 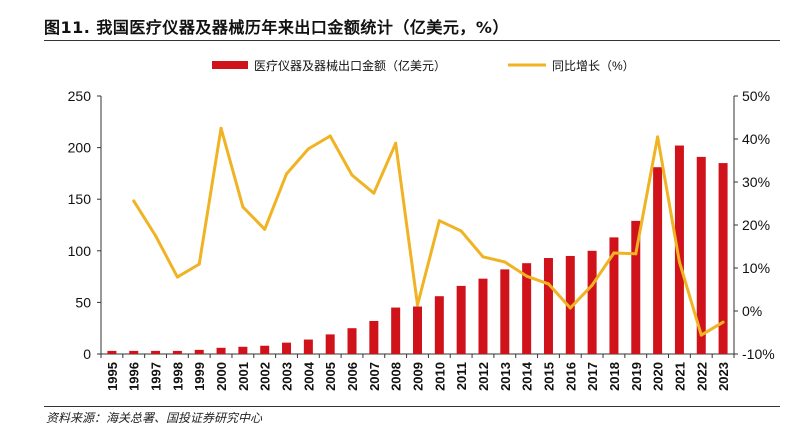 What do you see at coordinates (177, 352) in the screenshot?
I see `bar-1998` at bounding box center [177, 352].